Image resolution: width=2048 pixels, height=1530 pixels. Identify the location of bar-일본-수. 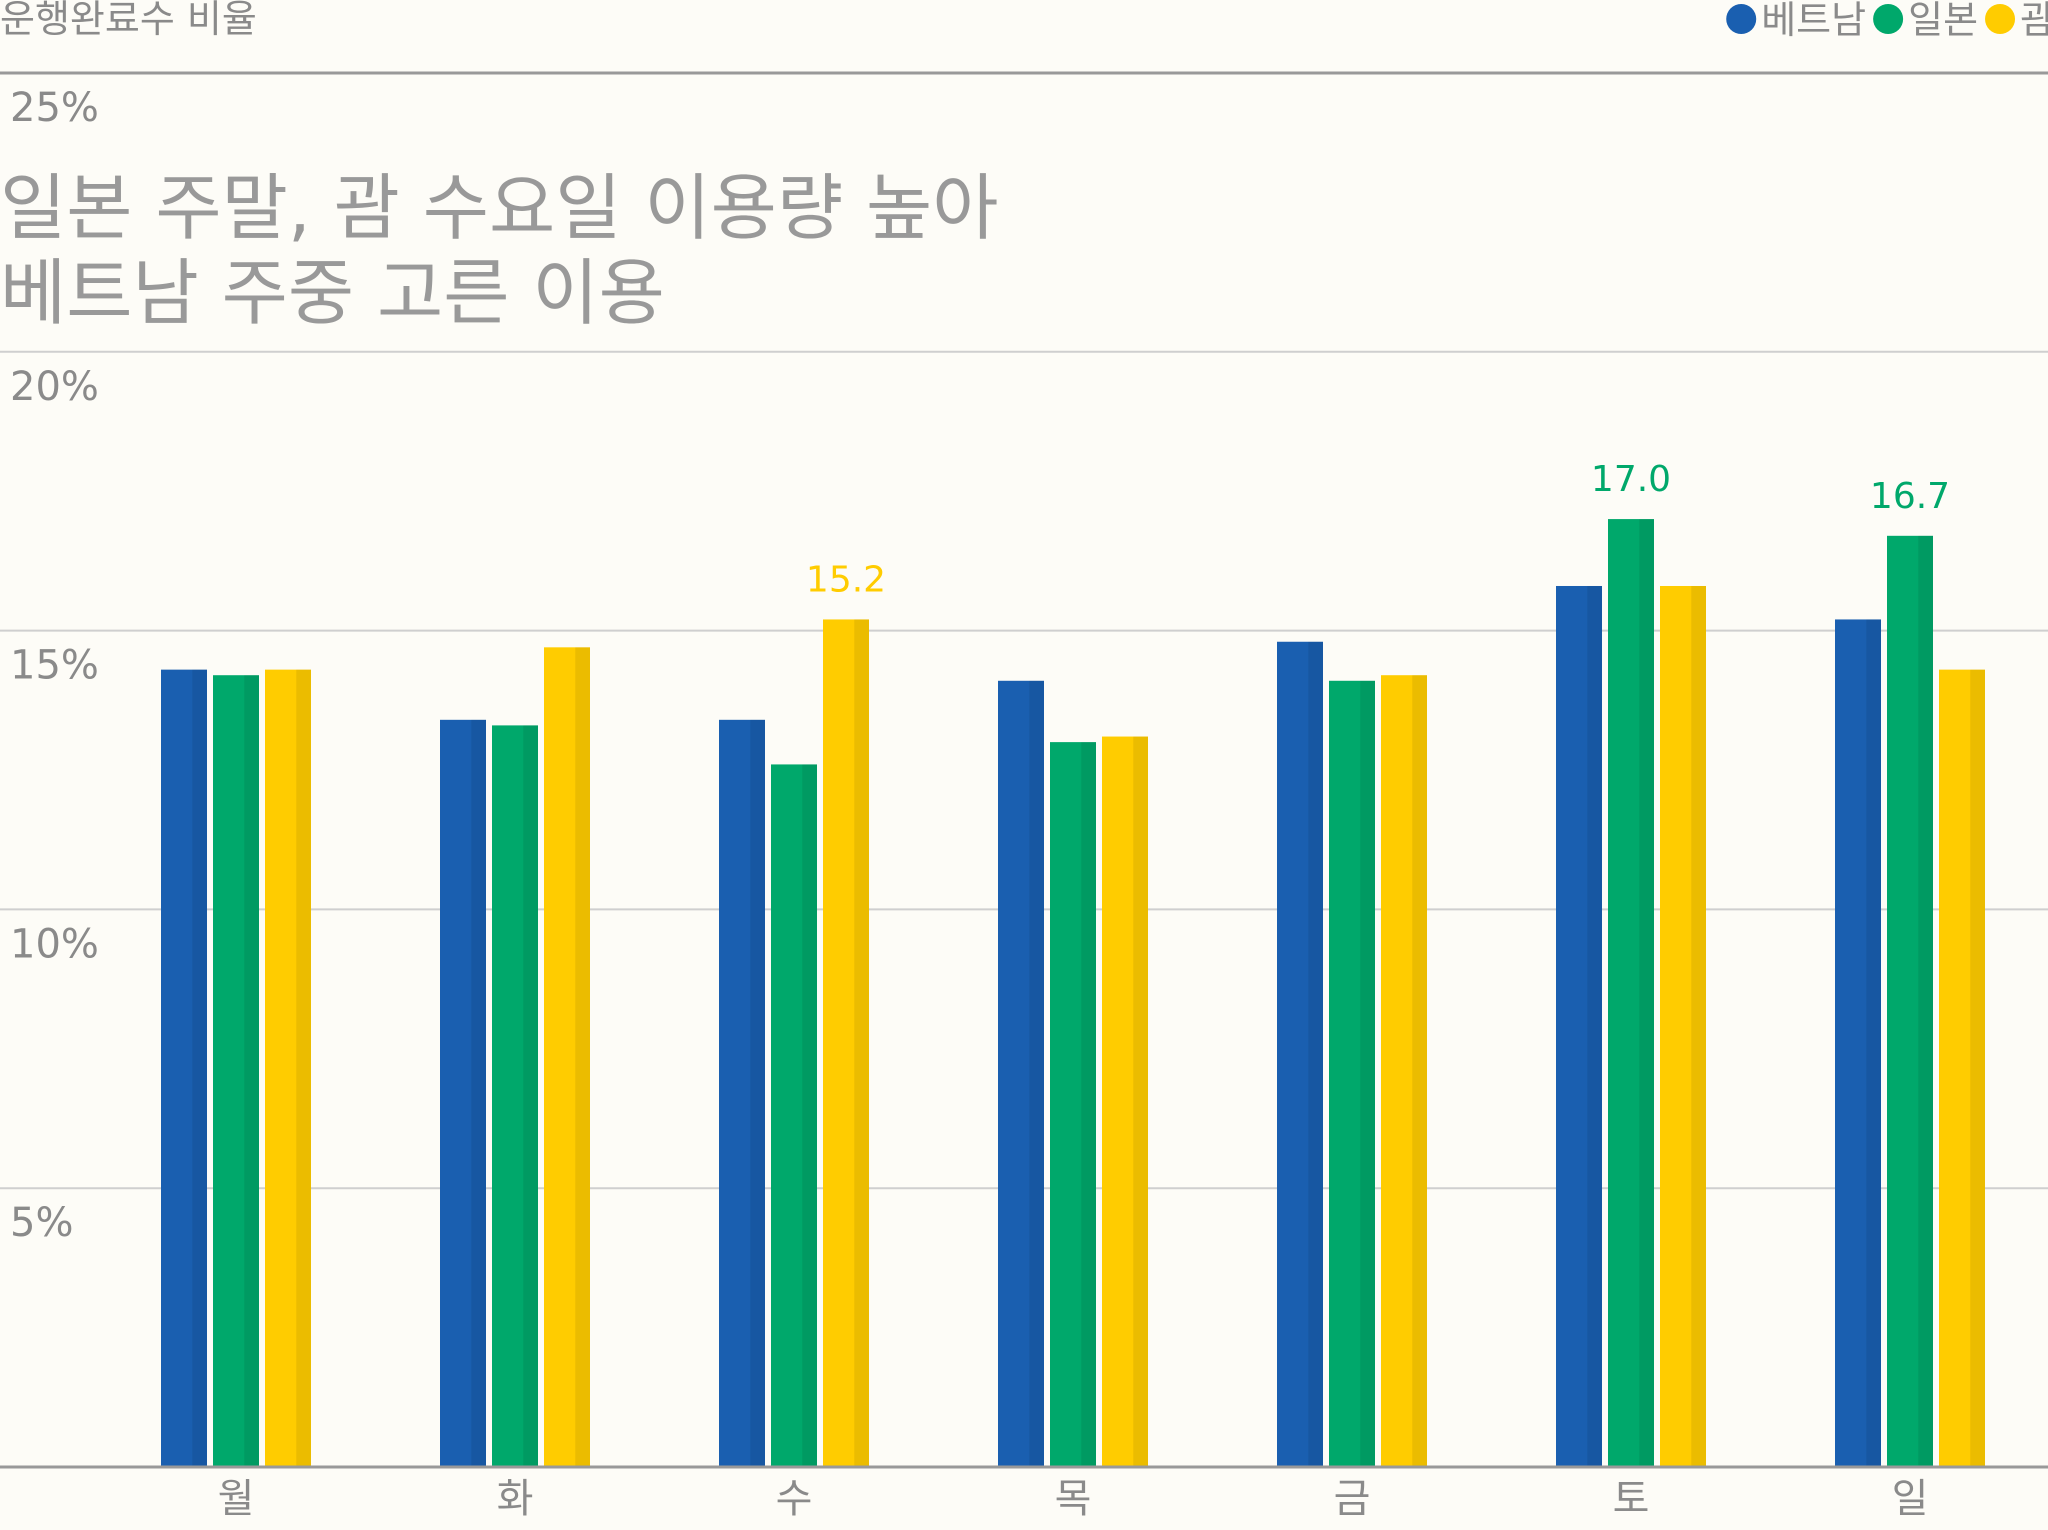
(794, 1115).